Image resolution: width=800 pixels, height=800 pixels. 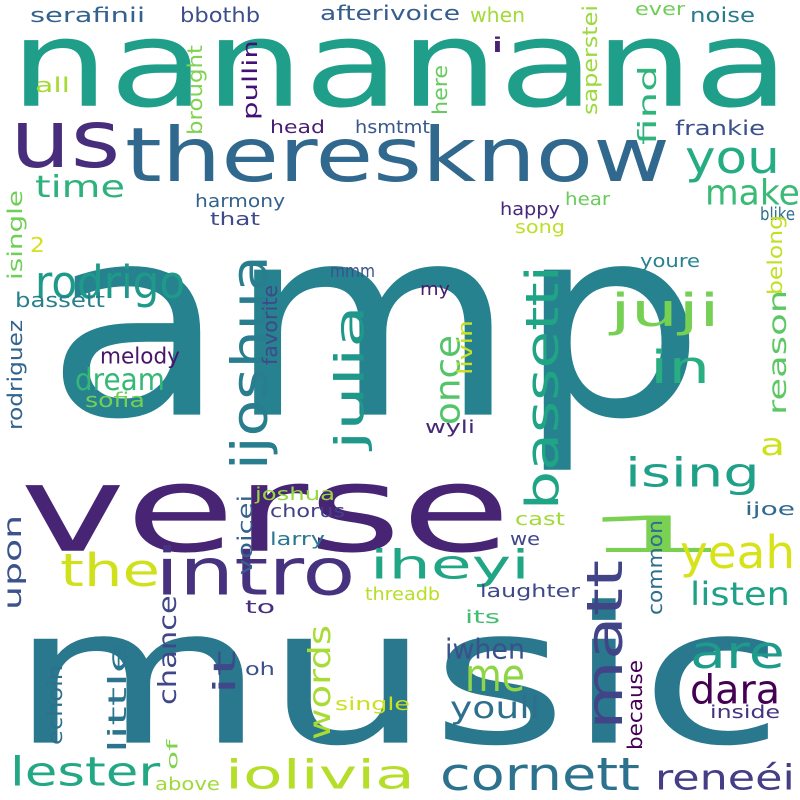 What do you see at coordinates (350, 377) in the screenshot?
I see `word-julia: julia` at bounding box center [350, 377].